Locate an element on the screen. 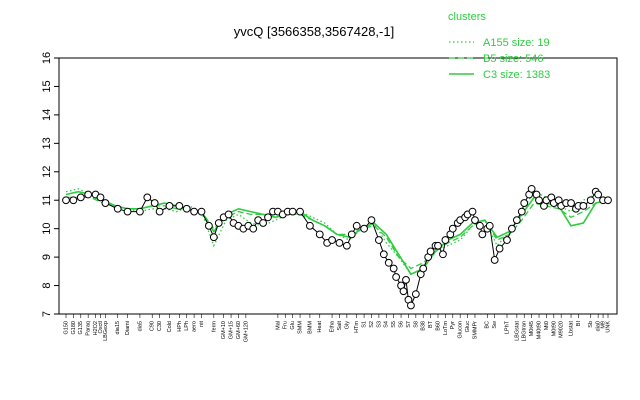 The height and width of the screenshot is (400, 640). x-tick-label: BI is located at coordinates (579, 324).